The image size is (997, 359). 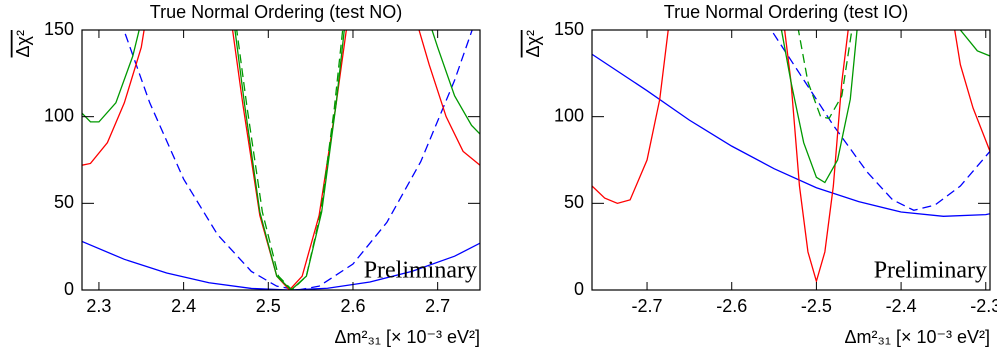 I want to click on panel-title: True Normal Ordering (test NO), so click(x=276, y=12).